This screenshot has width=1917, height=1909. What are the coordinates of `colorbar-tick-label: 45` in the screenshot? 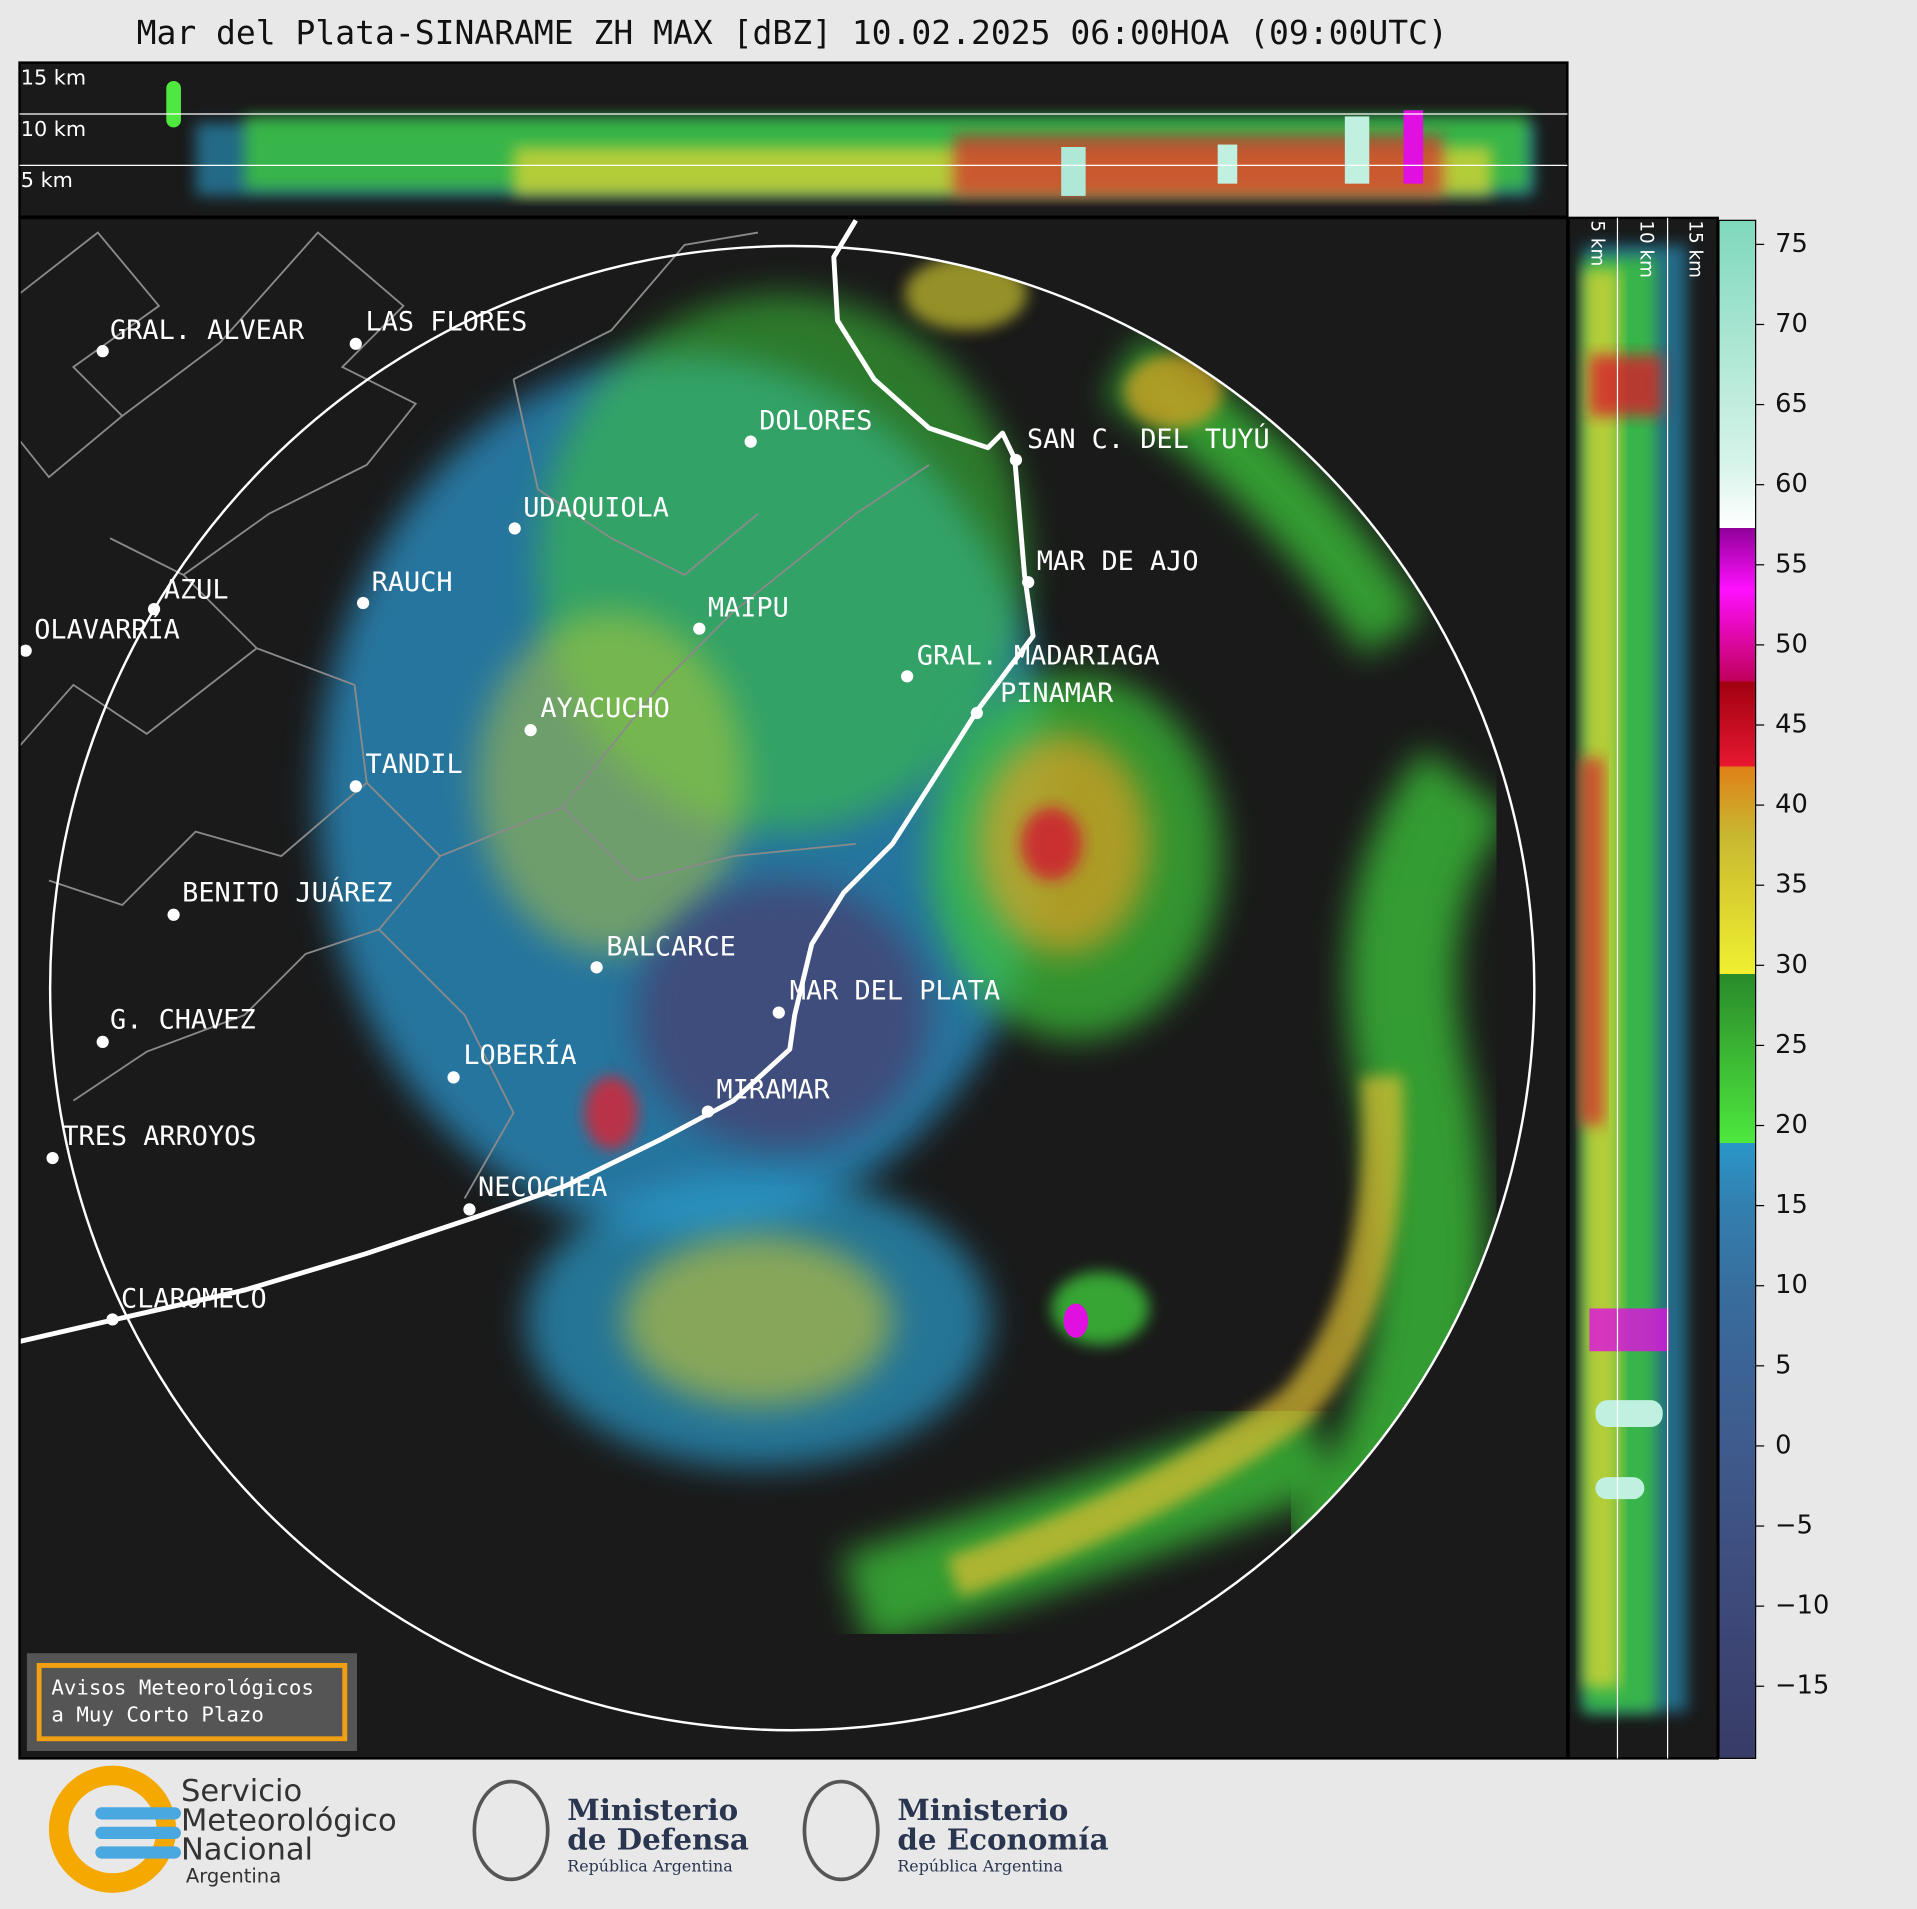 It's located at (1791, 724).